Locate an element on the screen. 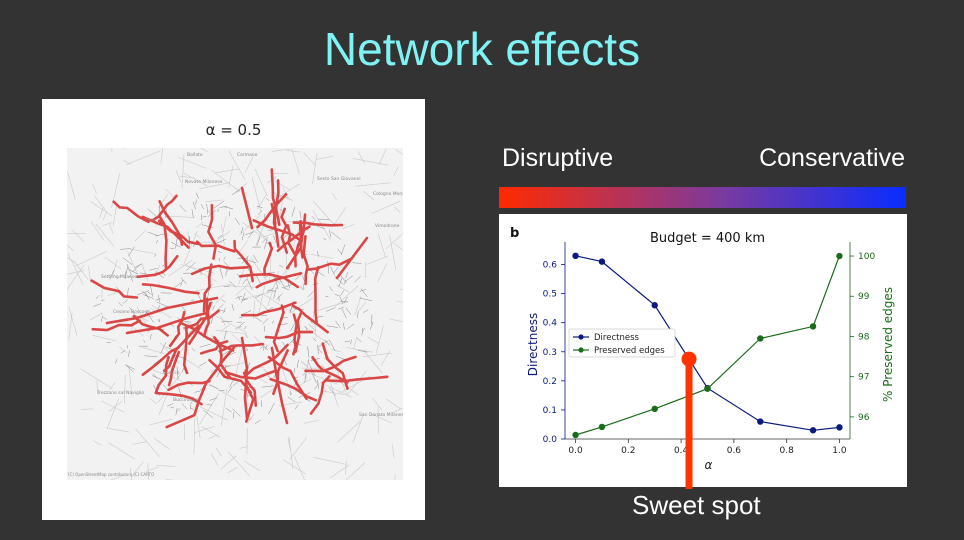 The height and width of the screenshot is (540, 964). legend-box is located at coordinates (622, 343).